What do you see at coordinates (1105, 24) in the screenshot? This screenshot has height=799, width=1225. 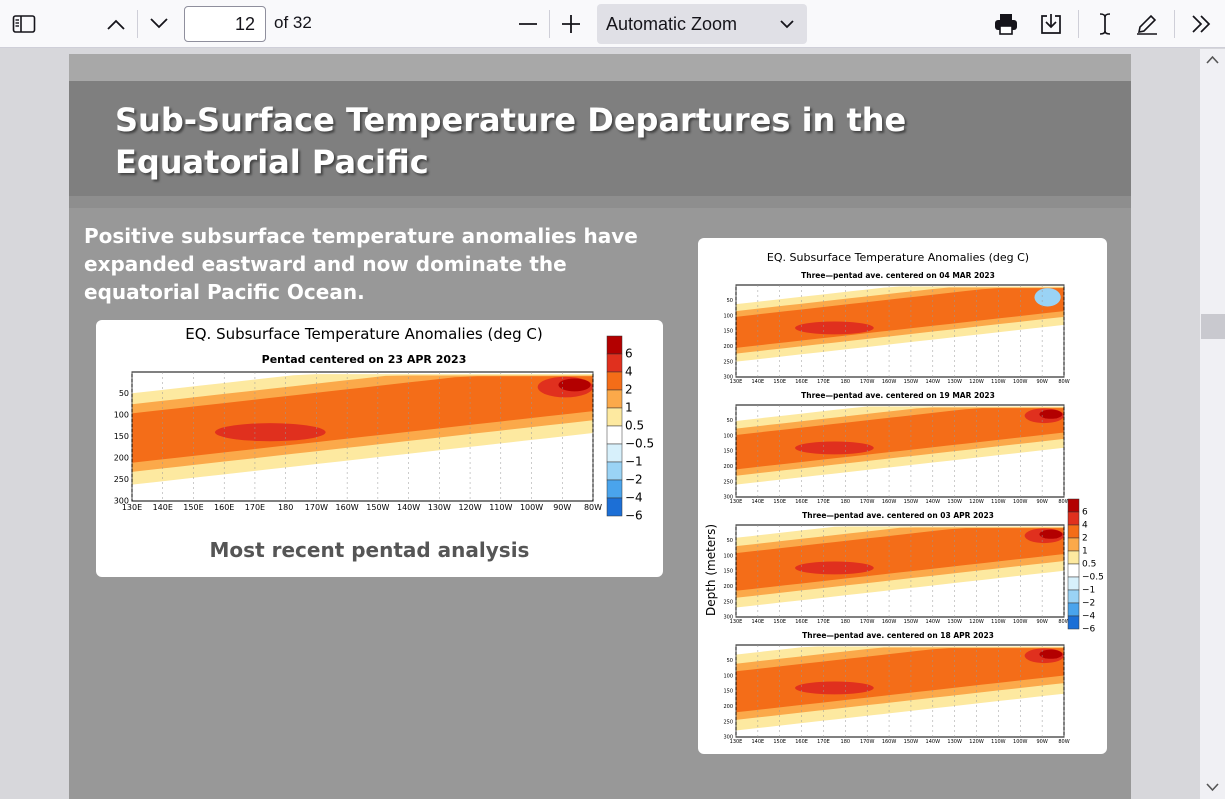 I see `text-tool-button` at bounding box center [1105, 24].